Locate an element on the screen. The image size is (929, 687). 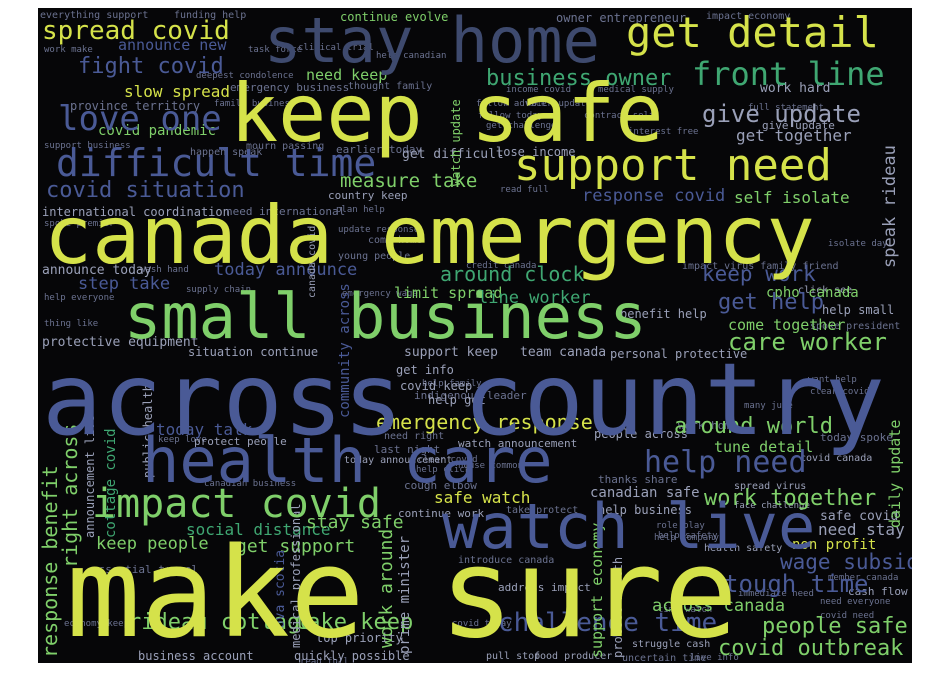
word: full statement is located at coordinates (786, 108).